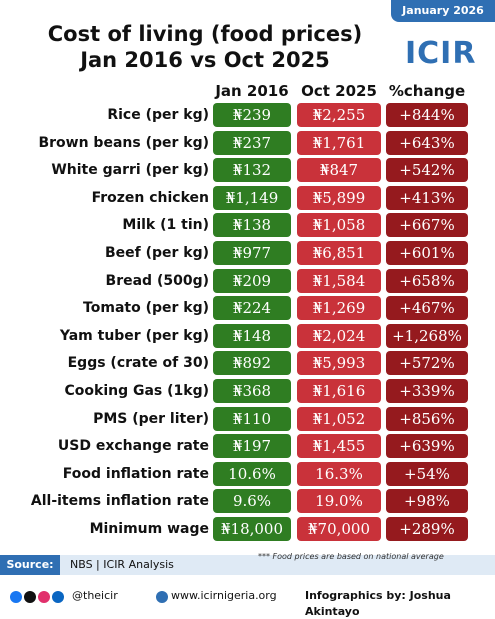  What do you see at coordinates (133, 446) in the screenshot?
I see `row-label: USD exchange rate` at bounding box center [133, 446].